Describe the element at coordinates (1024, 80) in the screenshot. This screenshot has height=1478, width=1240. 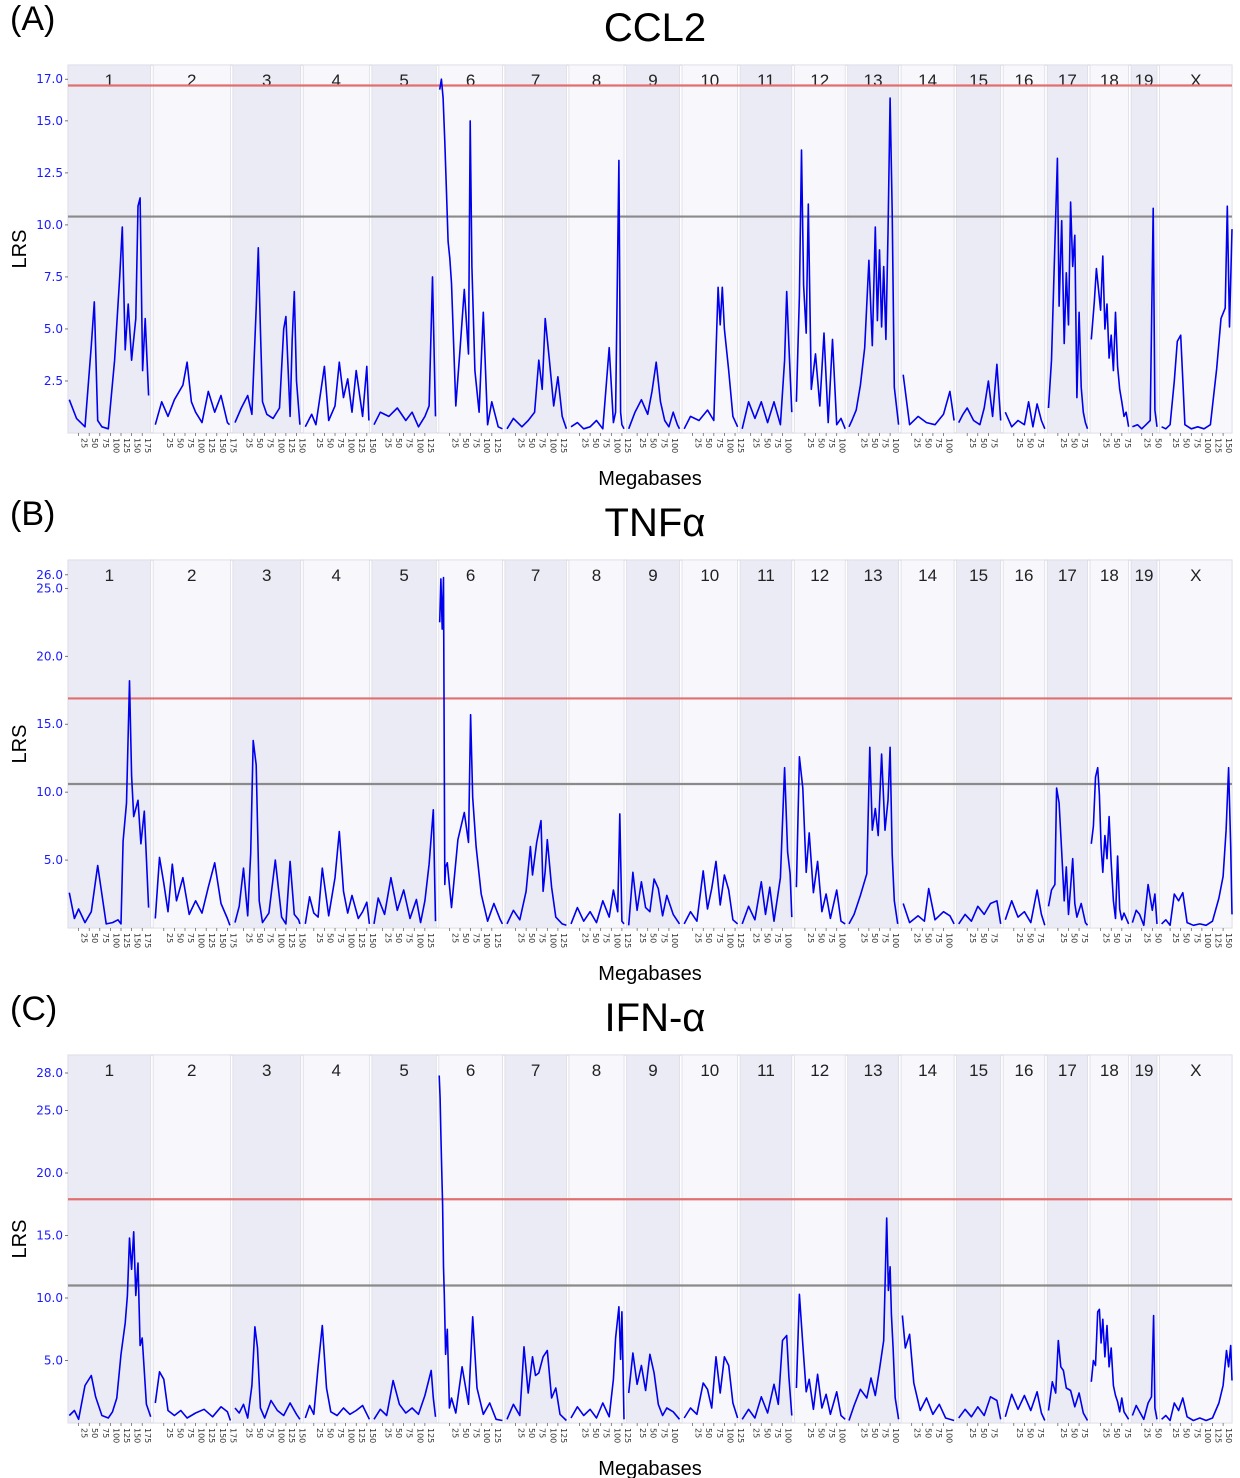
I see `chromosome-label: 16` at that location.